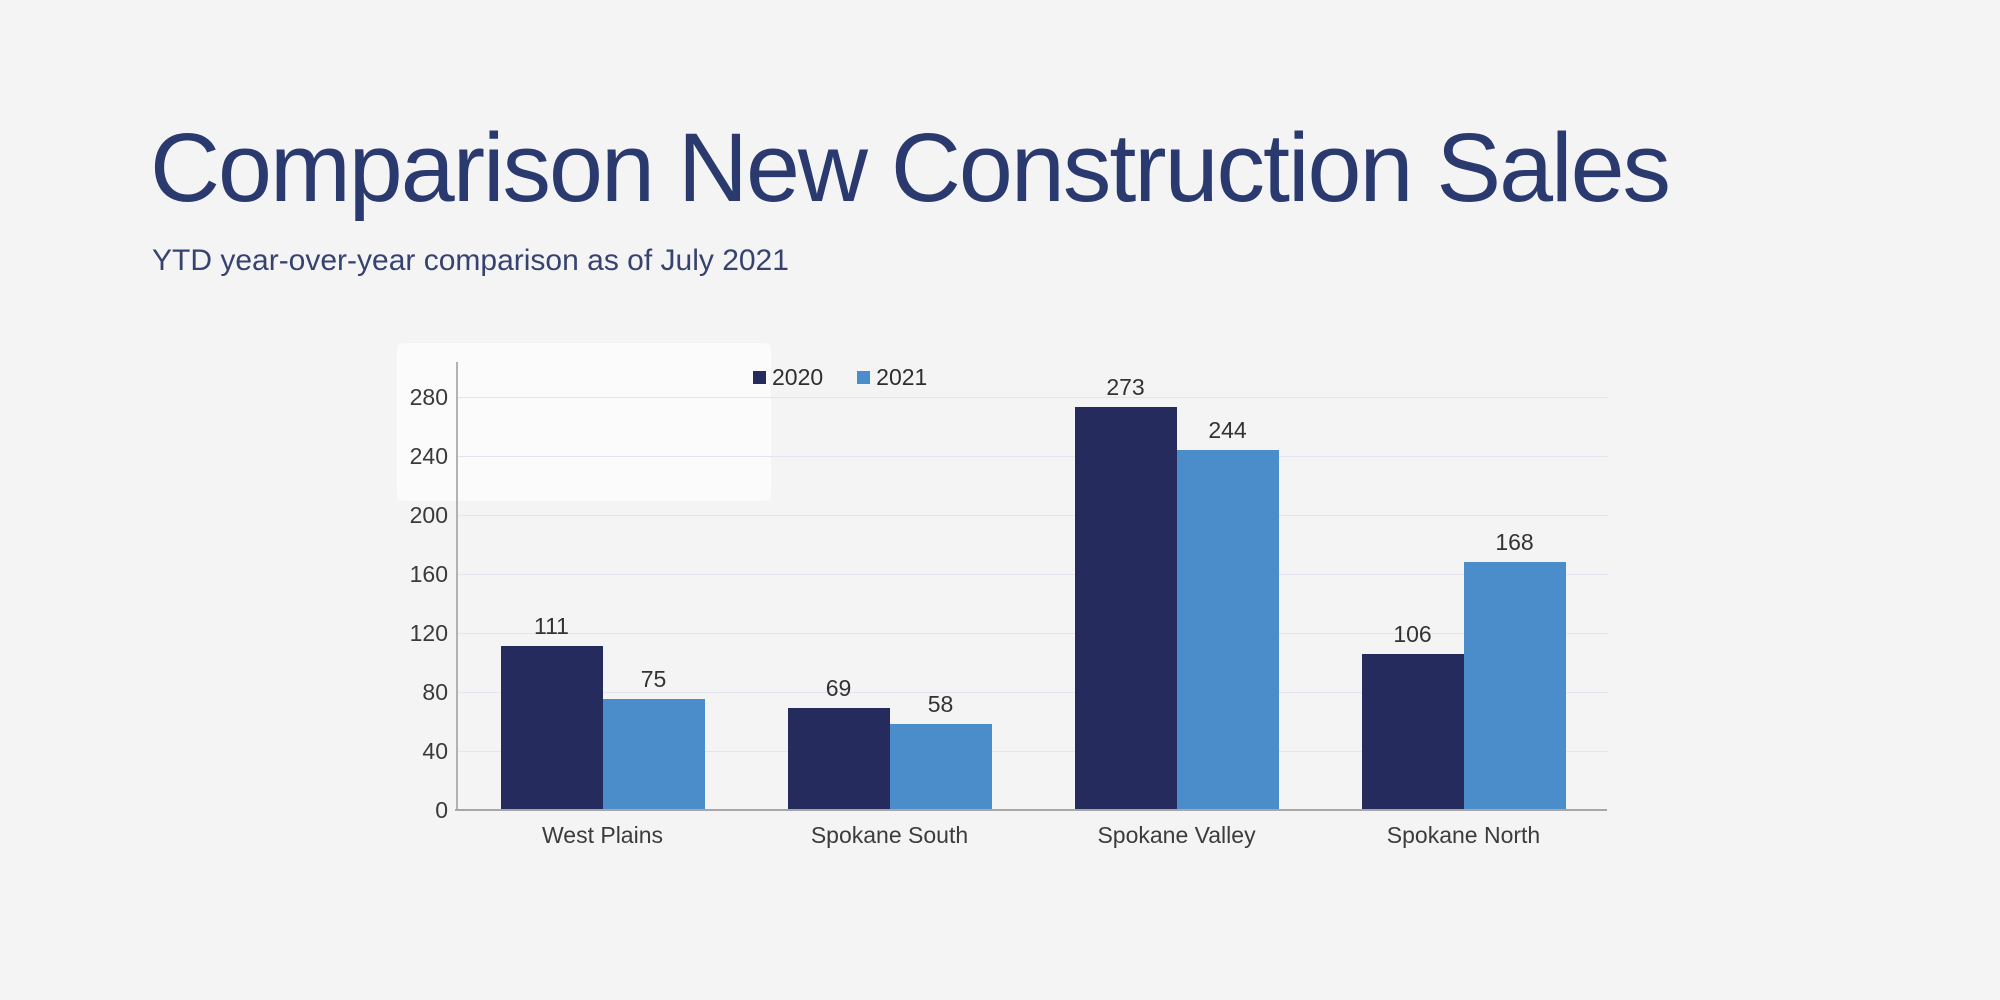 The width and height of the screenshot is (2000, 1000). I want to click on y-tick-label: 0, so click(441, 810).